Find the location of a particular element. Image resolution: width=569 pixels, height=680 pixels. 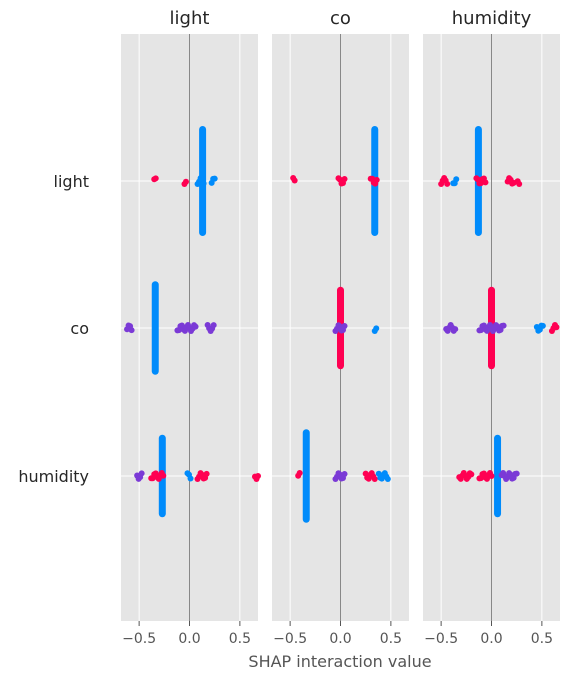

x-axis-label: SHAP interaction value is located at coordinates (339, 661).